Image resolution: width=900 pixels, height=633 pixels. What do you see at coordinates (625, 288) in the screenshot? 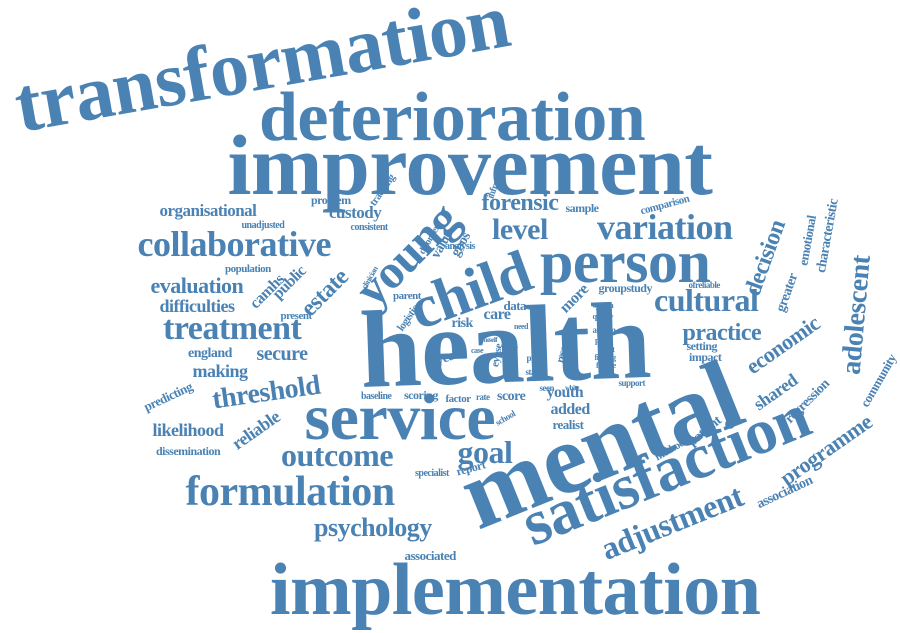
I see `word-groupstudy: groupstudy` at bounding box center [625, 288].